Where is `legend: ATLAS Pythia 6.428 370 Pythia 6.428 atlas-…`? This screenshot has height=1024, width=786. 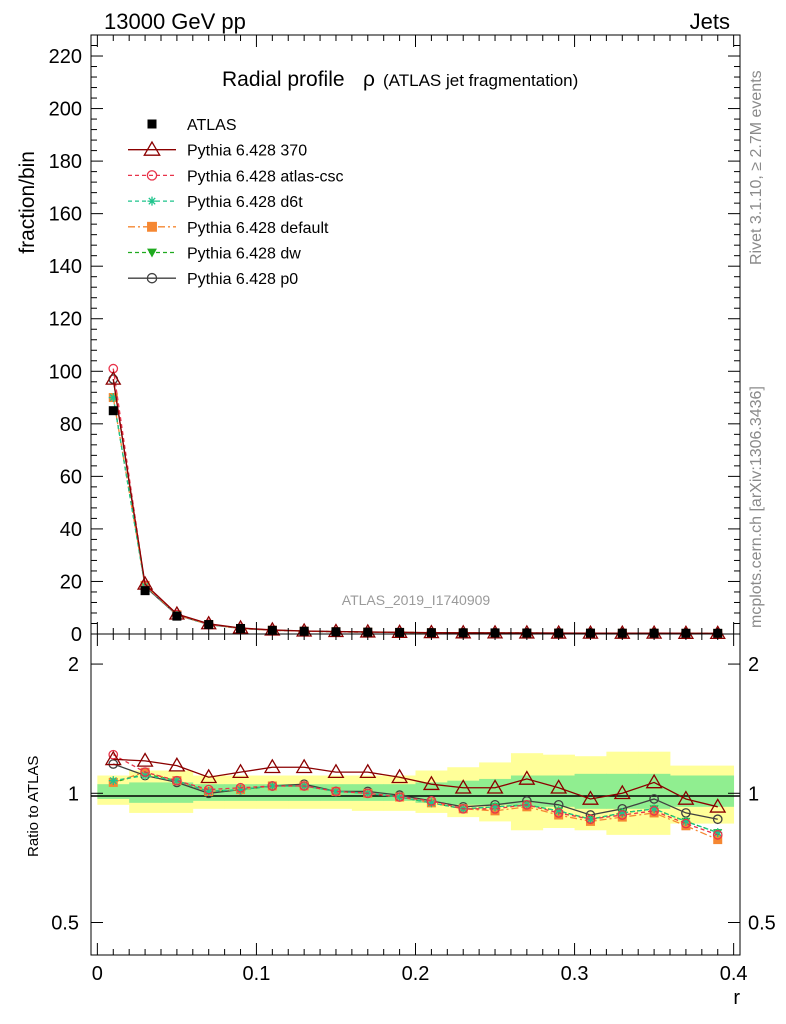 legend: ATLAS Pythia 6.428 370 Pythia 6.428 atlas-… is located at coordinates (236, 202).